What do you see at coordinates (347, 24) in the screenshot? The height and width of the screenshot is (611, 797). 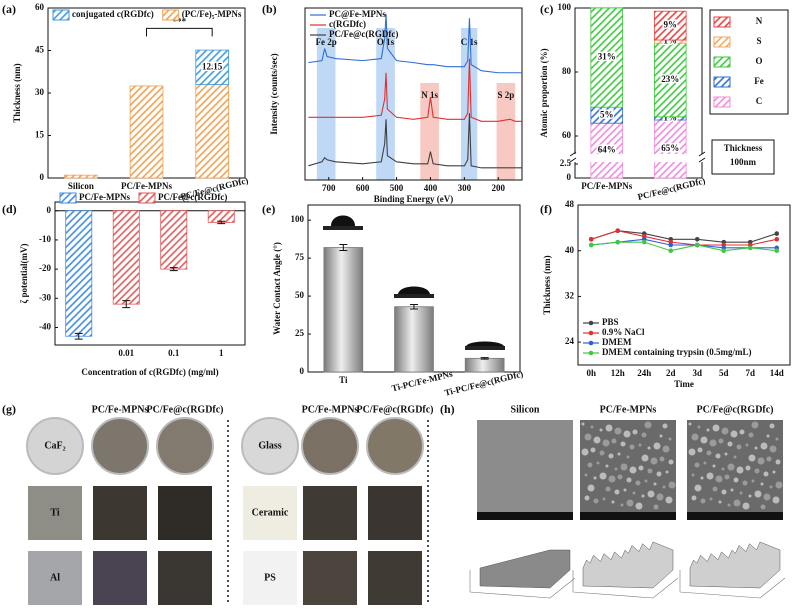 I see `legend-label: c(RGDfc)` at bounding box center [347, 24].